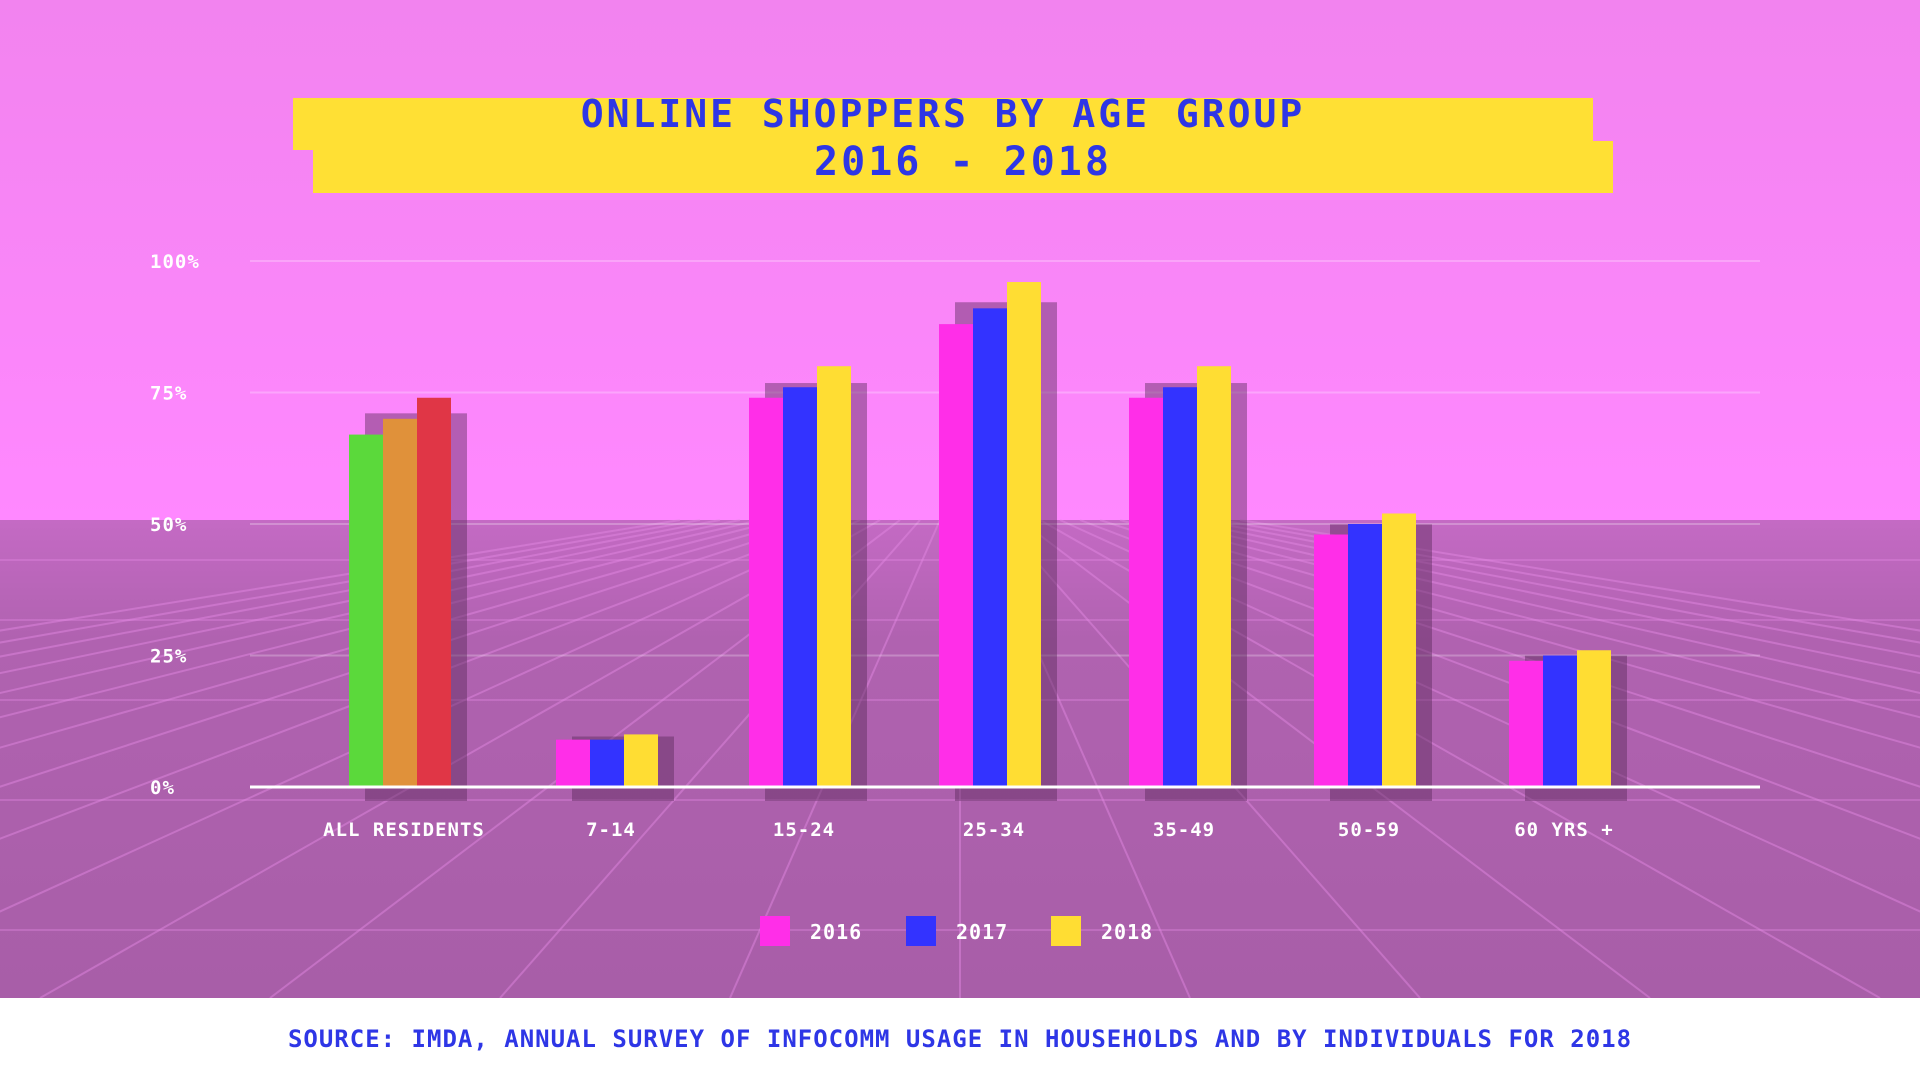 The image size is (1920, 1080). I want to click on category-label: ALL RESIDENTS, so click(404, 830).